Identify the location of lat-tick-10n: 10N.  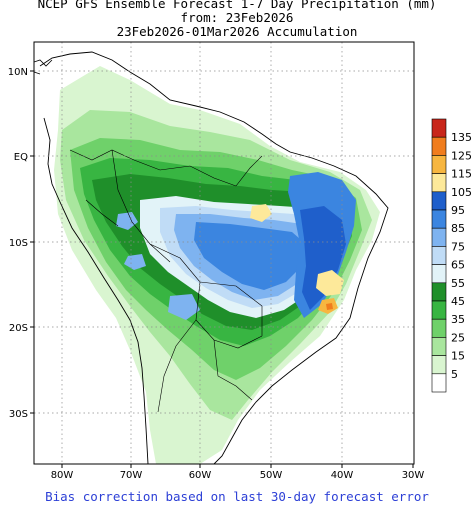
(18, 72).